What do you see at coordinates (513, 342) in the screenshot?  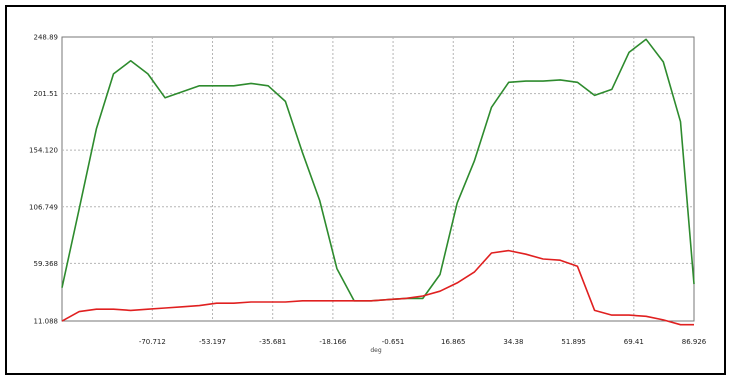 I see `x-tick-label: 34.38` at bounding box center [513, 342].